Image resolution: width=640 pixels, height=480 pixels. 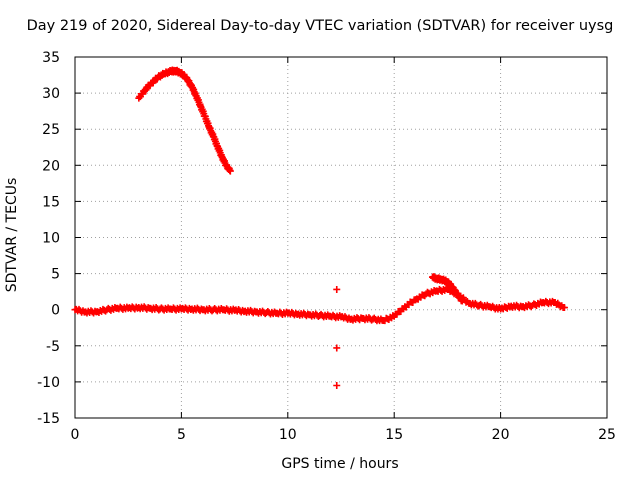 What do you see at coordinates (288, 435) in the screenshot?
I see `x-tick-label: 10` at bounding box center [288, 435].